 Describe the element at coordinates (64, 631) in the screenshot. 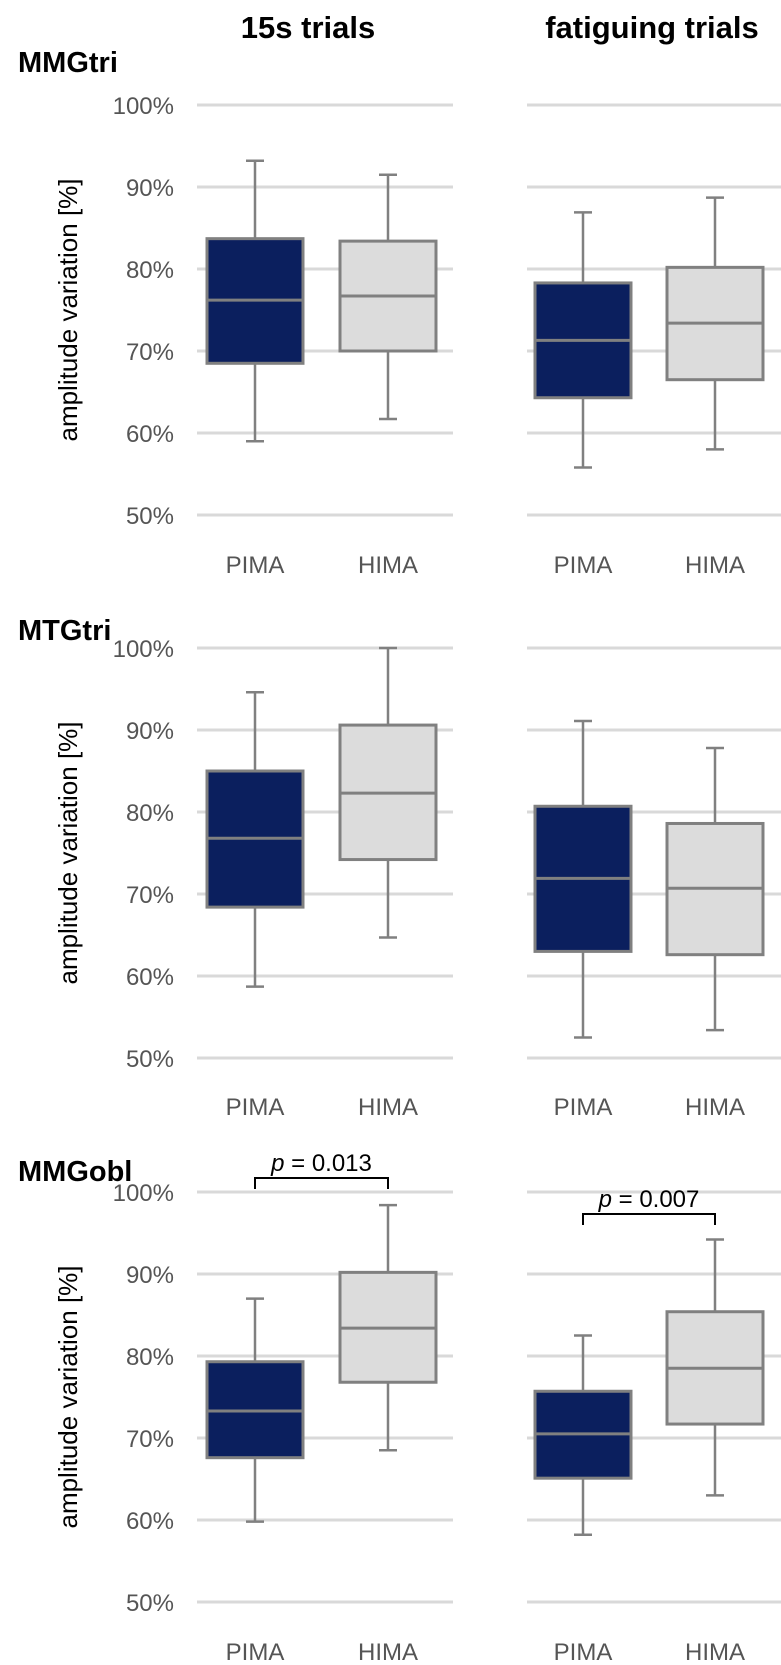

I see `row-title-mtgtri: MTGtri` at that location.